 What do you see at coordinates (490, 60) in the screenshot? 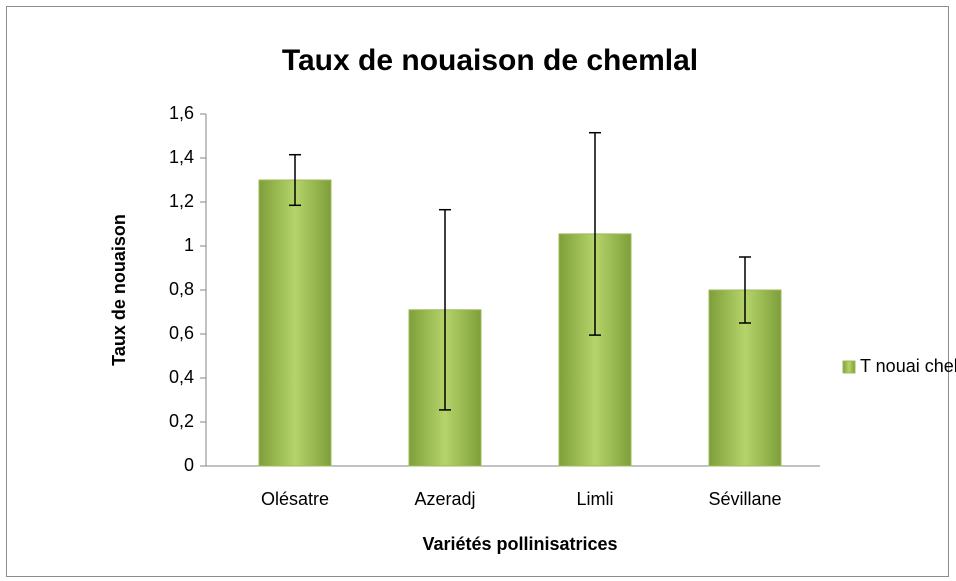
I see `chart-title: Taux de nouaison de chemlal` at bounding box center [490, 60].